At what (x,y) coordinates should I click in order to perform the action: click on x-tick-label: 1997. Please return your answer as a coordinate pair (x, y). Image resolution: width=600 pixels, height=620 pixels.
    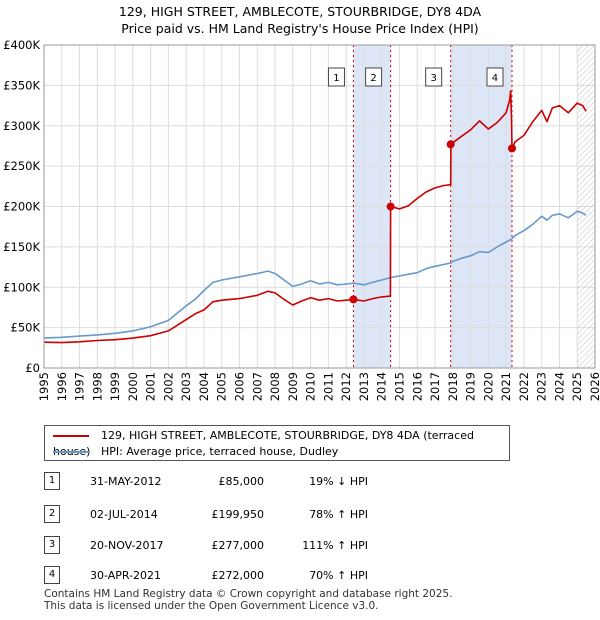
    Looking at the image, I should click on (80, 386).